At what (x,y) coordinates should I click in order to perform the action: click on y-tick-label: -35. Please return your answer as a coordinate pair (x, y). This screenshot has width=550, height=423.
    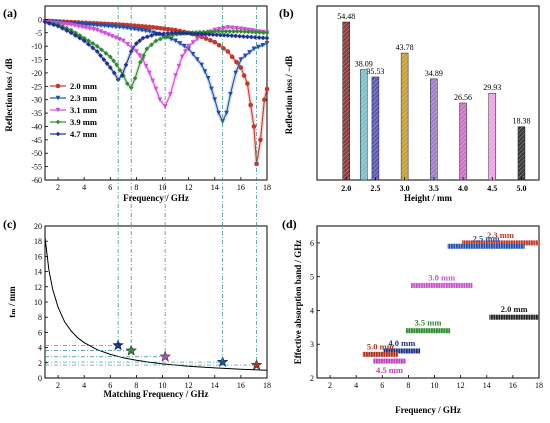
    Looking at the image, I should click on (36, 113).